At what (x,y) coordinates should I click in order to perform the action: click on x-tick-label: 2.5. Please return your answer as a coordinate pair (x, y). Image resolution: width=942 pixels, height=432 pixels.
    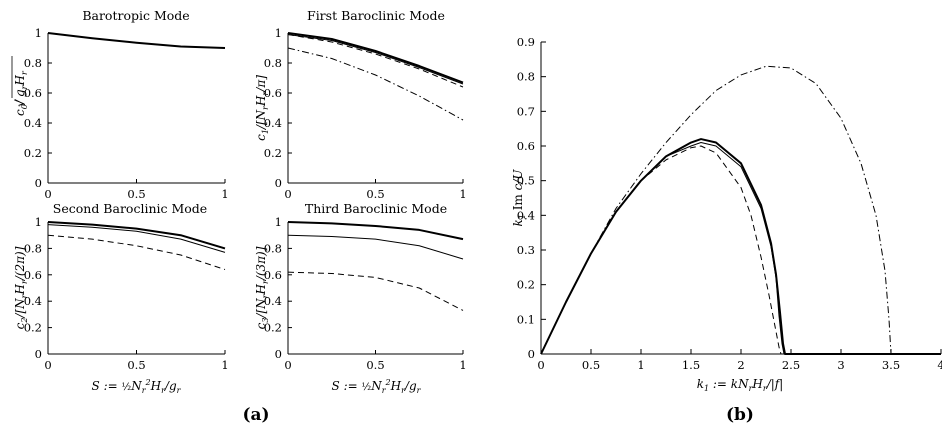
    Looking at the image, I should click on (791, 365).